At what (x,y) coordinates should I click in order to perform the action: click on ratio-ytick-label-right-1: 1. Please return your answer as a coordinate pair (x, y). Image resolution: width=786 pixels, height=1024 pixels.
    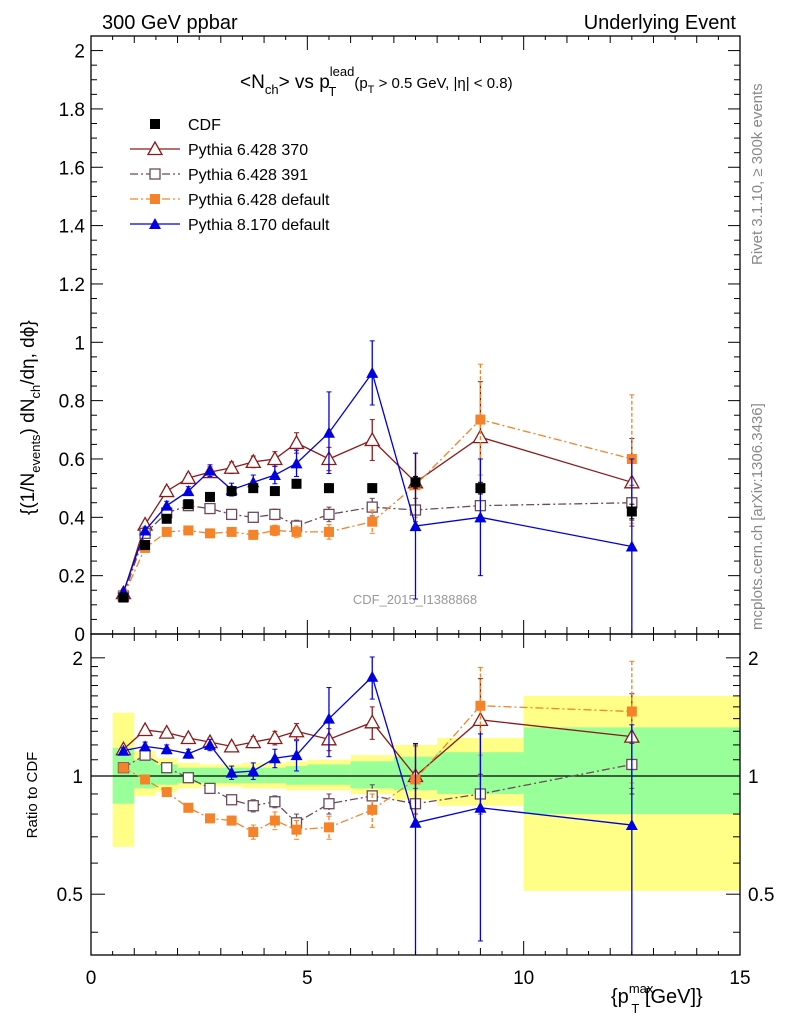
    Looking at the image, I should click on (753, 777).